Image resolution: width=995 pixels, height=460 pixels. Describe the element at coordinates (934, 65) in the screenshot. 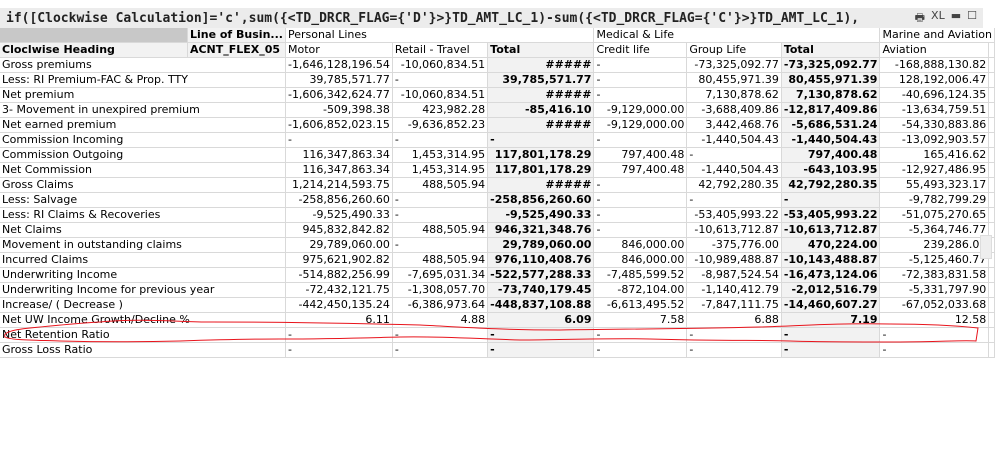

I see `value-cell: -168,888,130.82` at that location.